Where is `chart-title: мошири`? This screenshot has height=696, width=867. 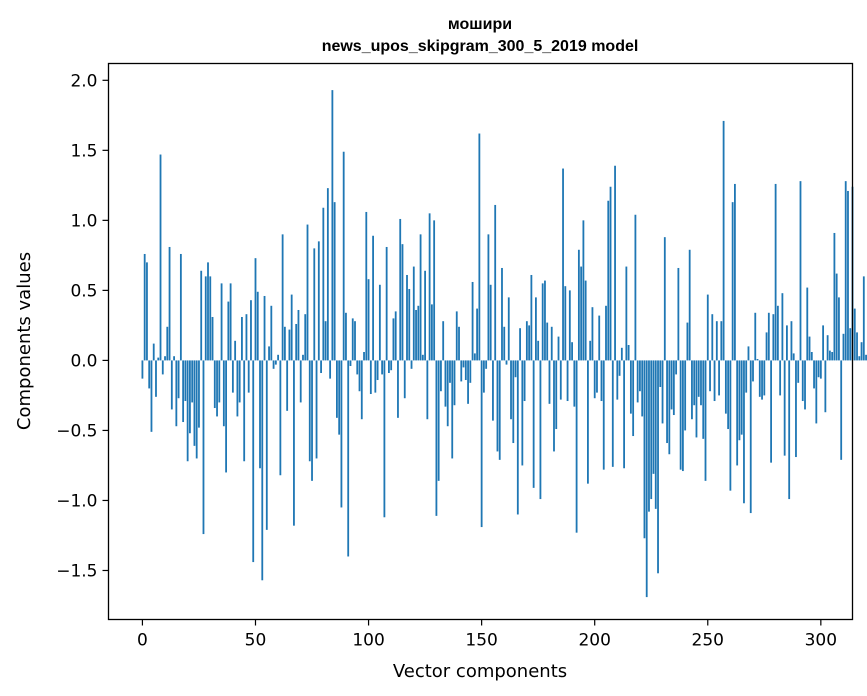
chart-title: мошири is located at coordinates (480, 24).